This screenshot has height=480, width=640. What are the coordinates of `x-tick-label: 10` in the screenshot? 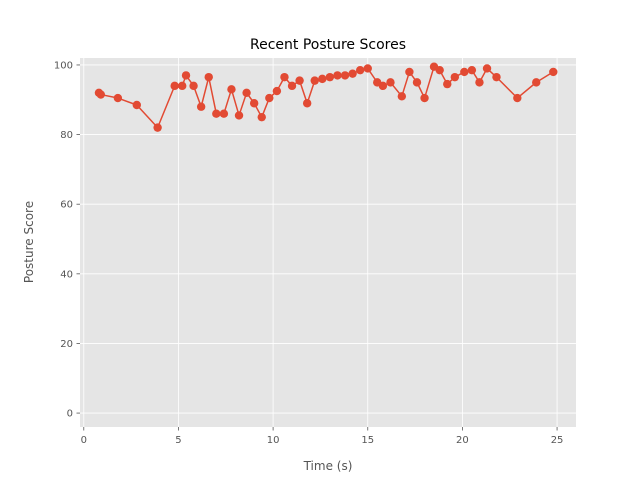 It's located at (273, 440).